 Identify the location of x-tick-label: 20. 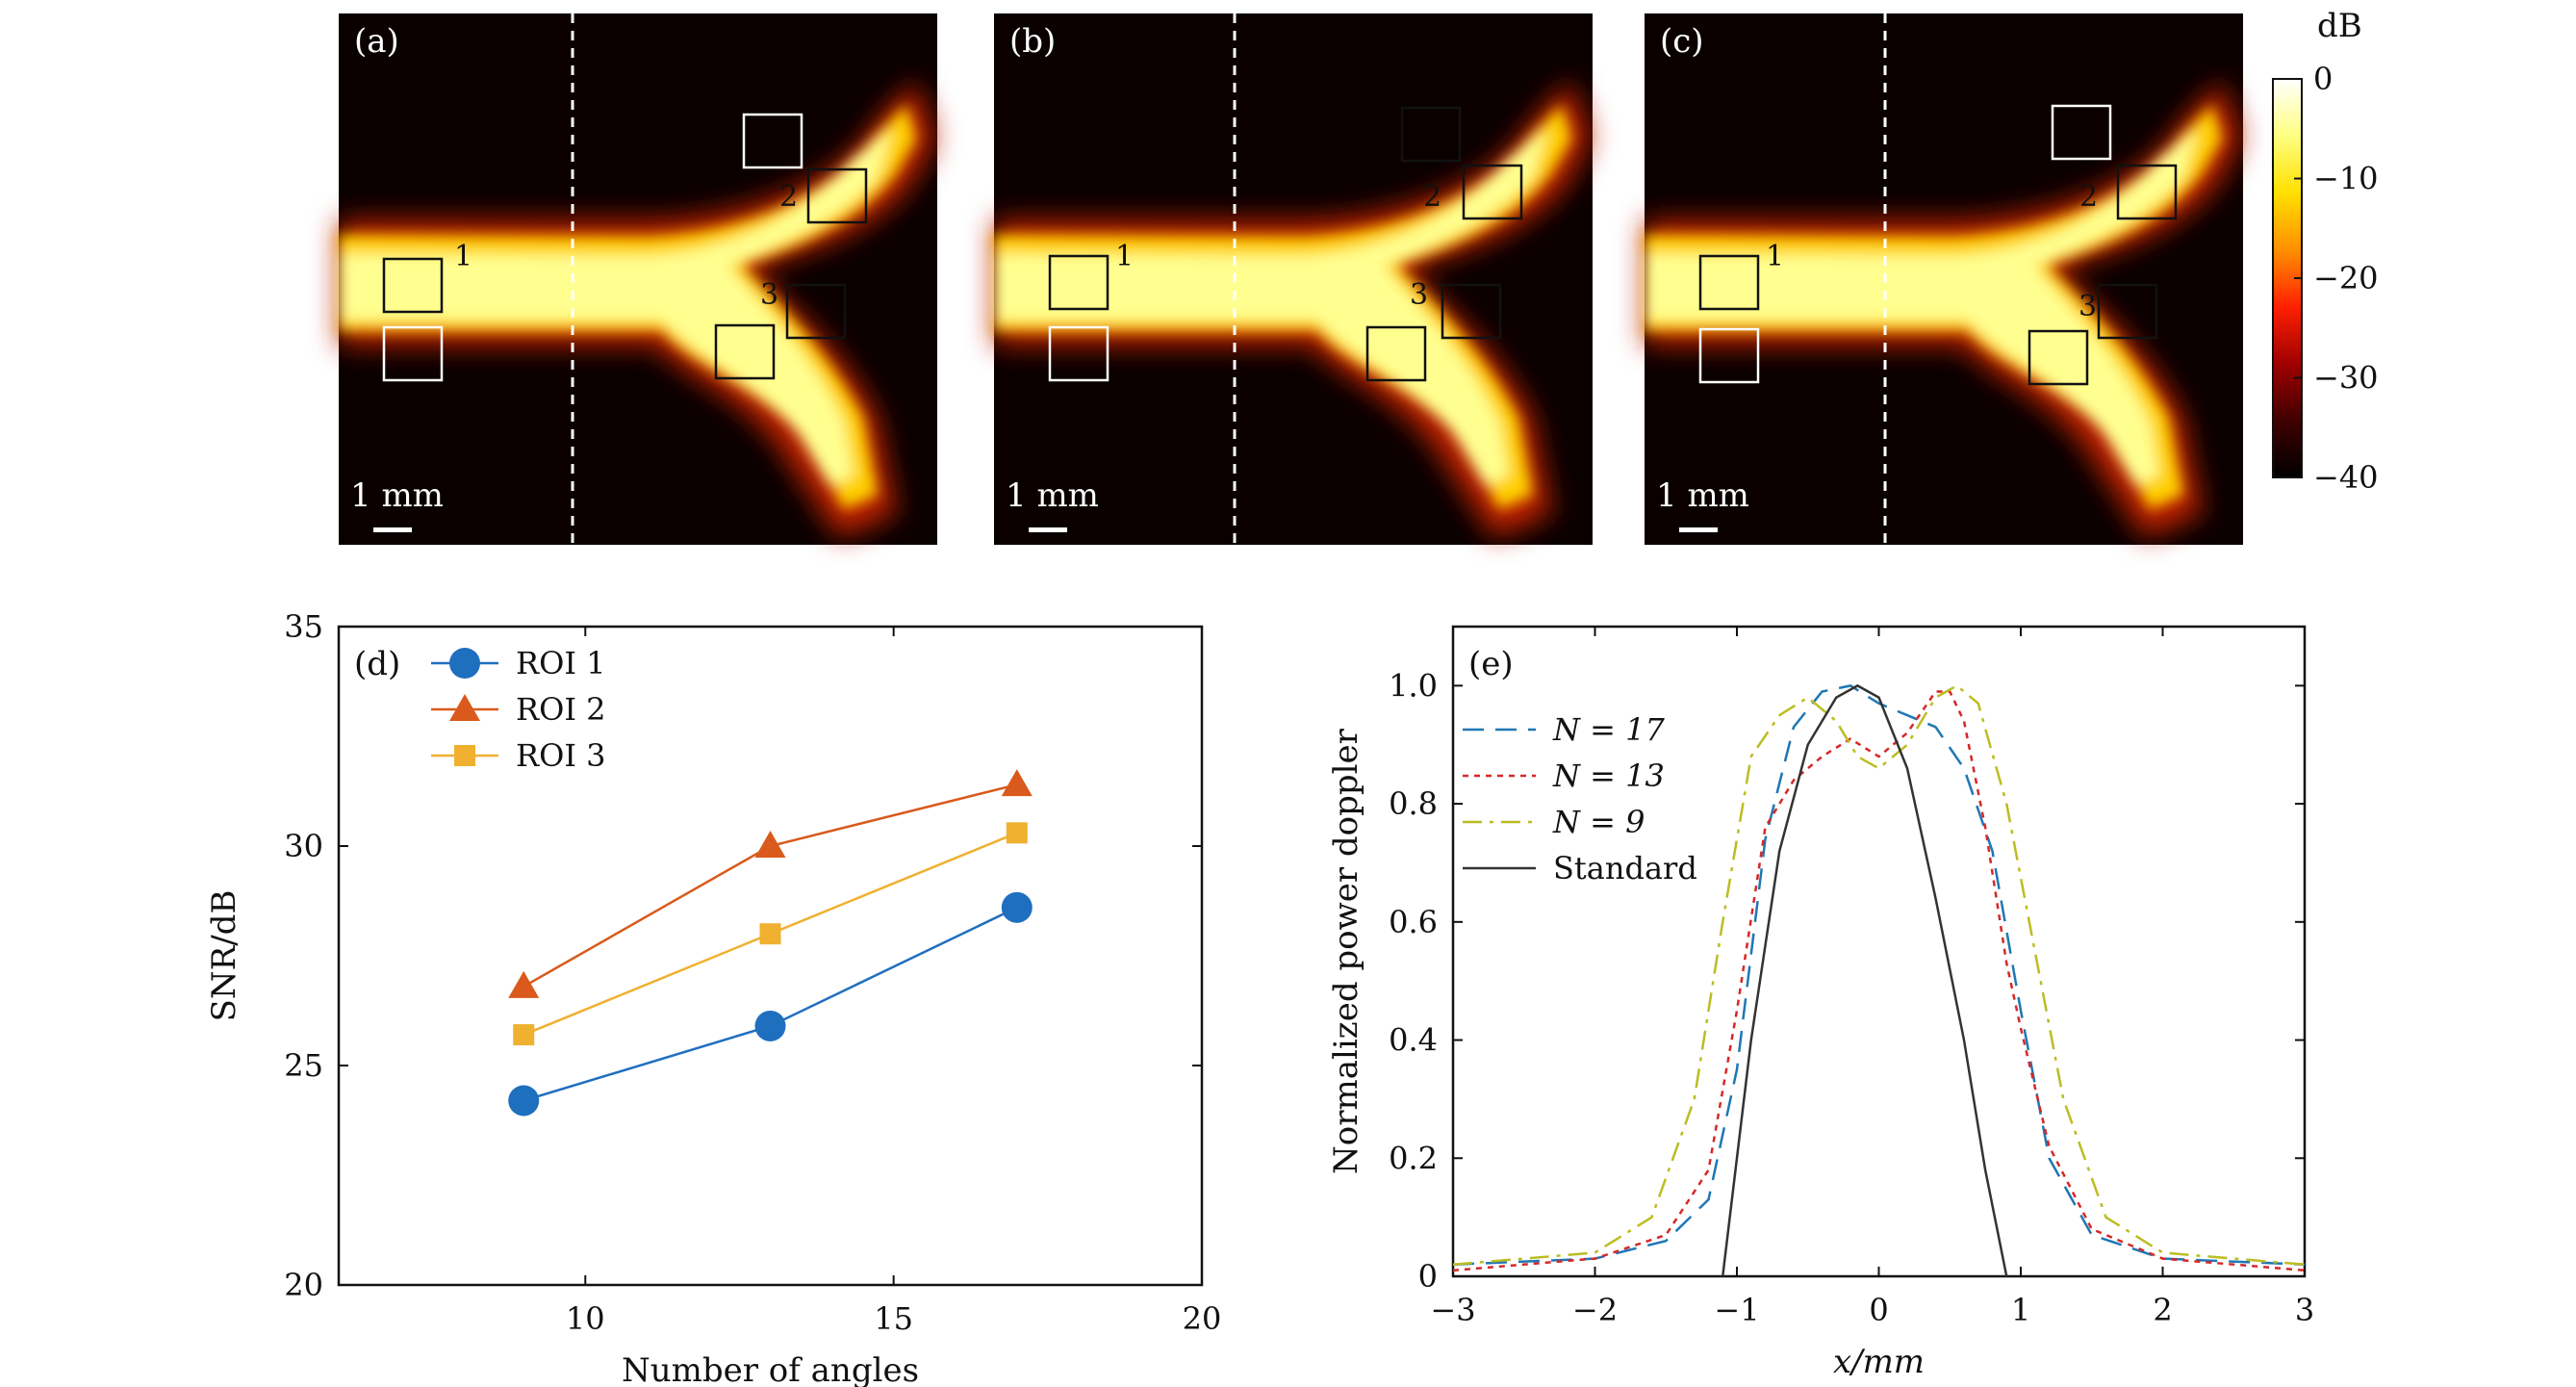
(1202, 1318).